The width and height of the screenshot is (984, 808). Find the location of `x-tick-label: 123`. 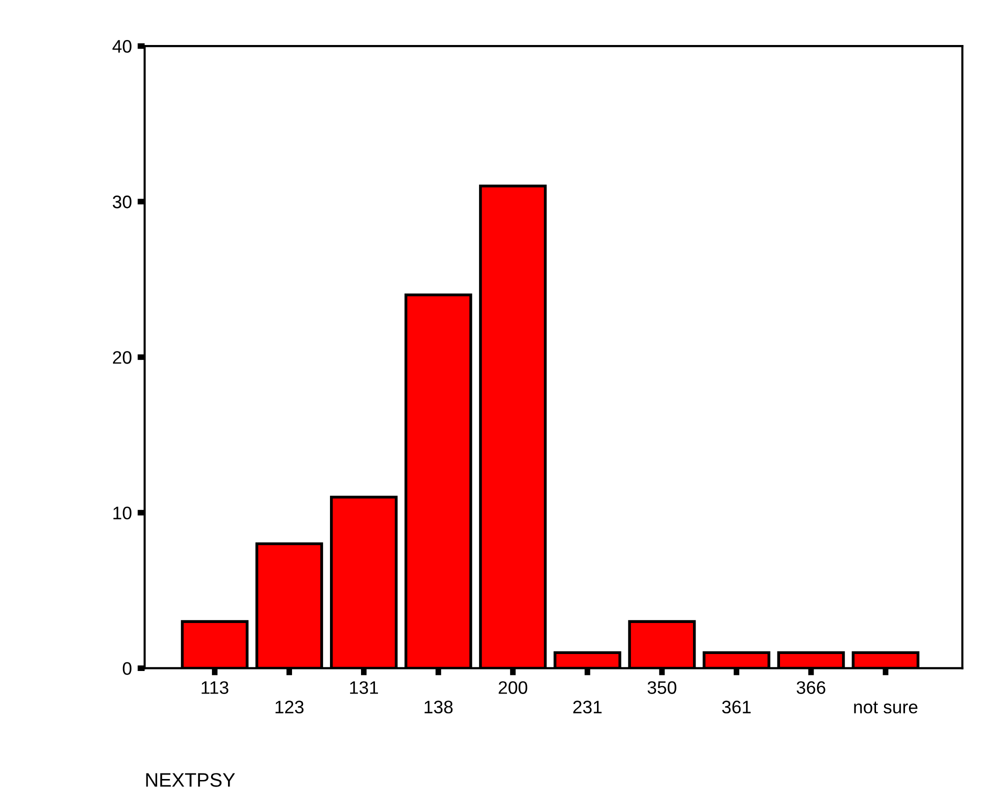

x-tick-label: 123 is located at coordinates (290, 707).